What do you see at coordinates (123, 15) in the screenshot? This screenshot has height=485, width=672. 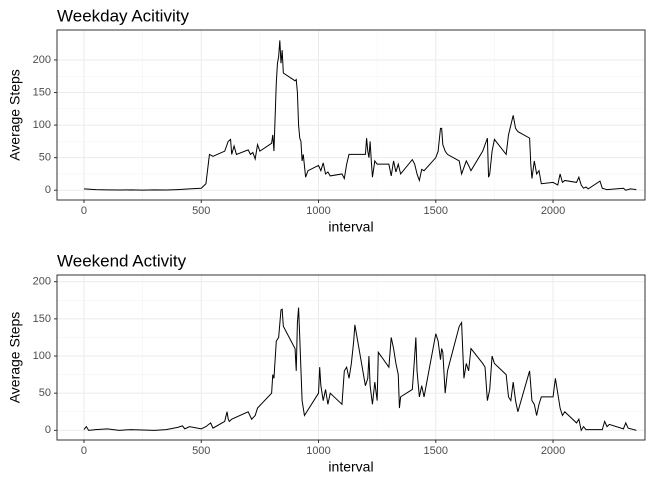 I see `chart-title: Weekday Acitivity` at bounding box center [123, 15].